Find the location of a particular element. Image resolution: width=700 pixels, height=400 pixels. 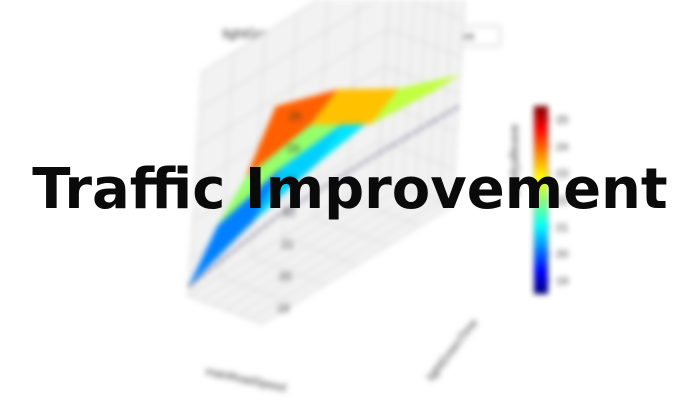

z-tick-label: 20 is located at coordinates (285, 277).